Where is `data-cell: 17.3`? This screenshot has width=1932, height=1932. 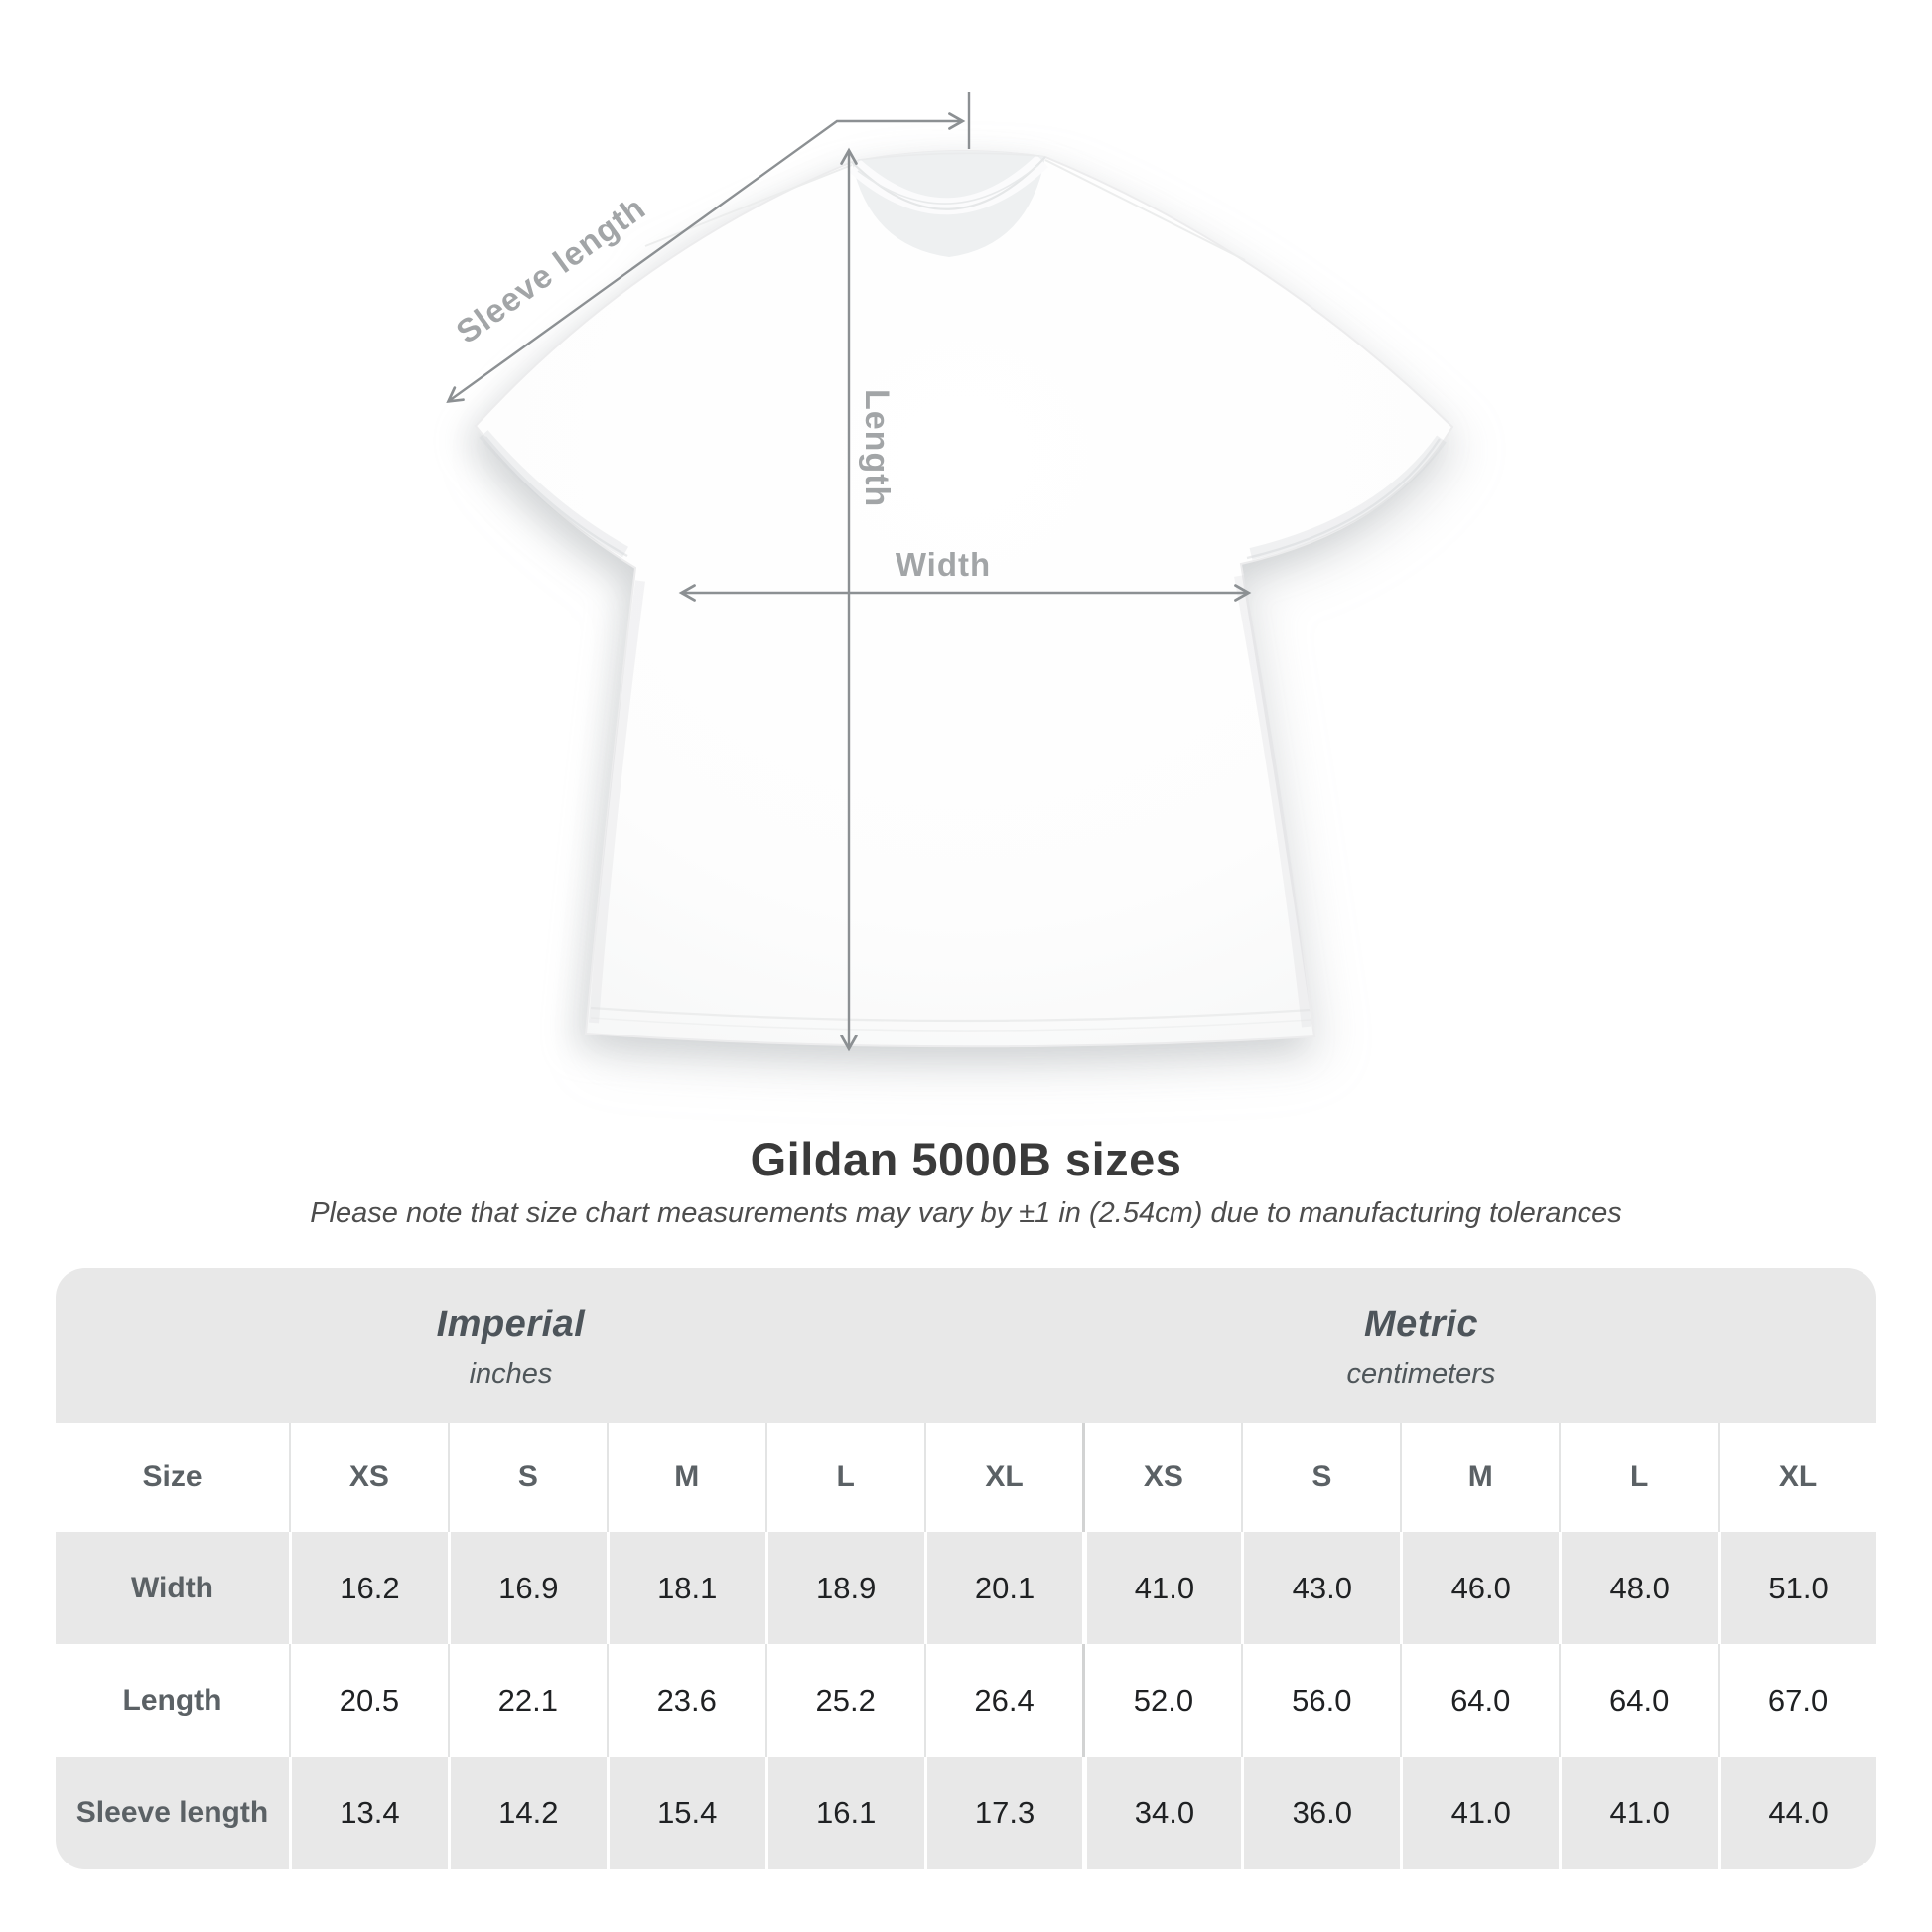
data-cell: 17.3 is located at coordinates (1003, 1812).